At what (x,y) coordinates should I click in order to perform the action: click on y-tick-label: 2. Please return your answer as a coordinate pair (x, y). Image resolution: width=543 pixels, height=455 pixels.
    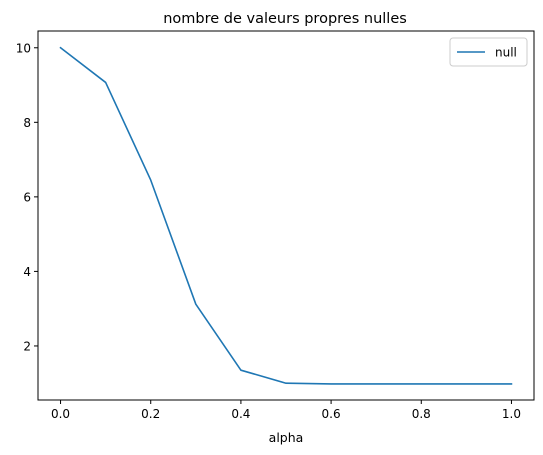
    Looking at the image, I should click on (27, 346).